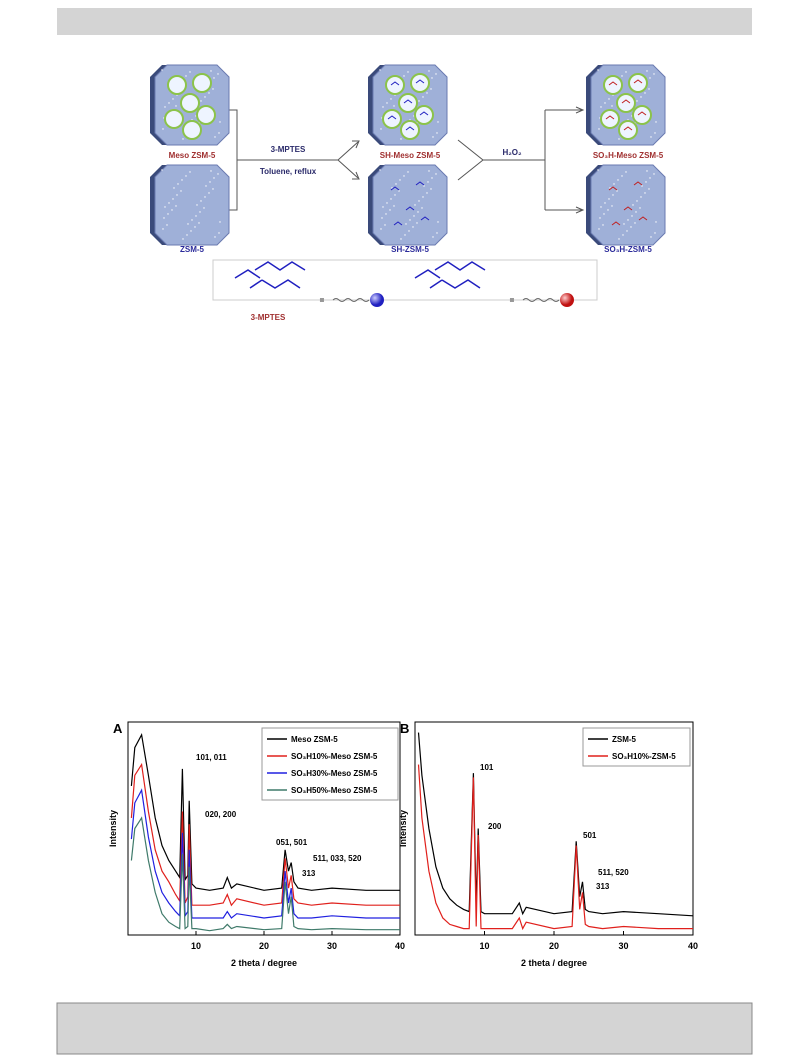  Describe the element at coordinates (405, 280) in the screenshot. I see `legend-frame` at that location.